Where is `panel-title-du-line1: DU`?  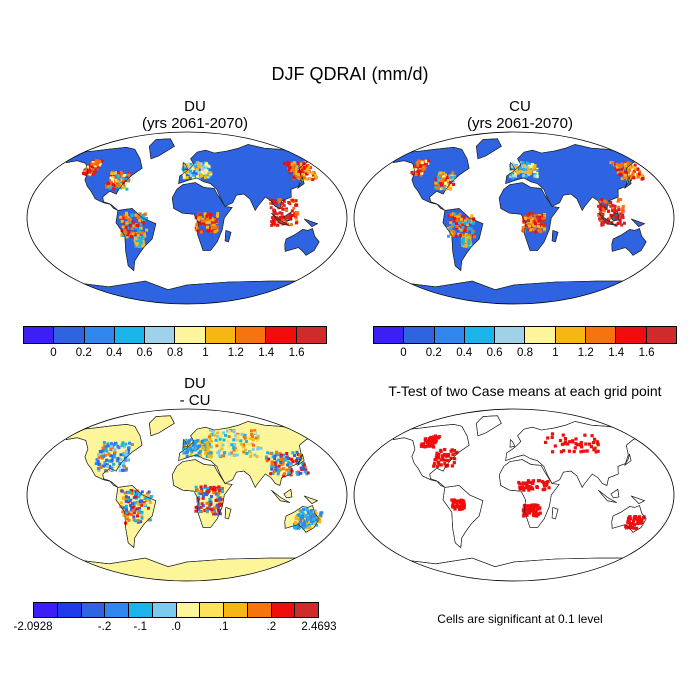 panel-title-du-line1: DU is located at coordinates (195, 106).